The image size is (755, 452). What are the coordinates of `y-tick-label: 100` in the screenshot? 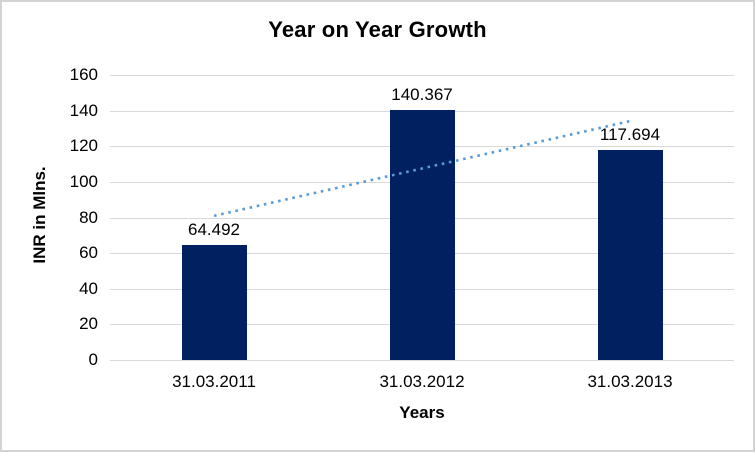 It's located at (83, 181).